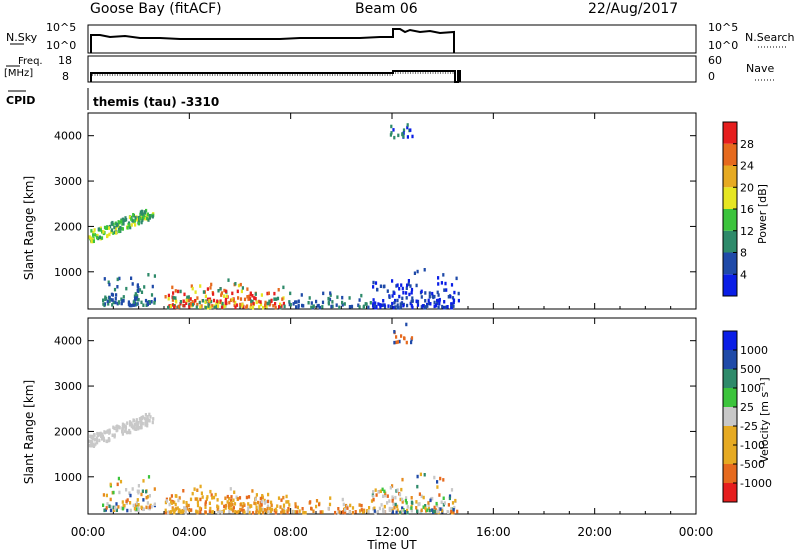  Describe the element at coordinates (22, 37) in the screenshot. I see `nsky-label: N.Sky` at that location.